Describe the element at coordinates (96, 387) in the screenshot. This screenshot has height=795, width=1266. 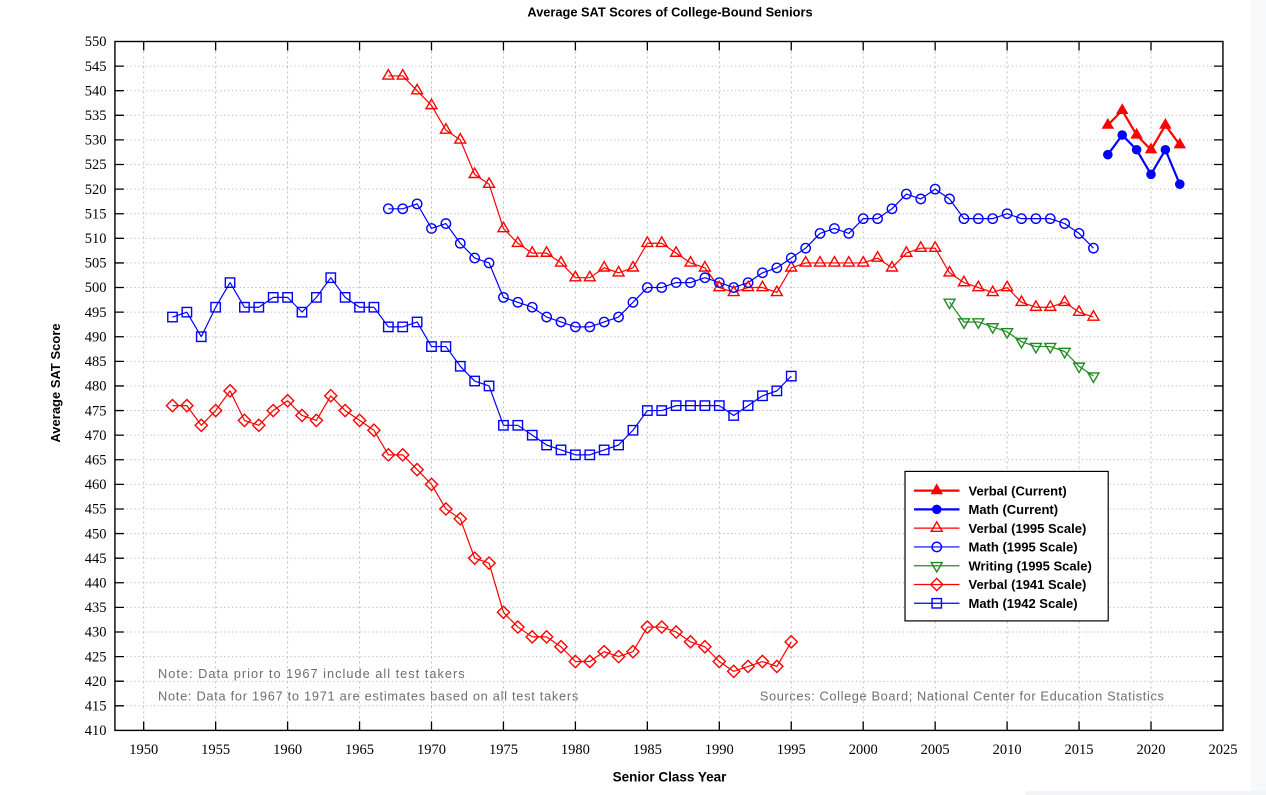
I see `svg-text: 480` at that location.